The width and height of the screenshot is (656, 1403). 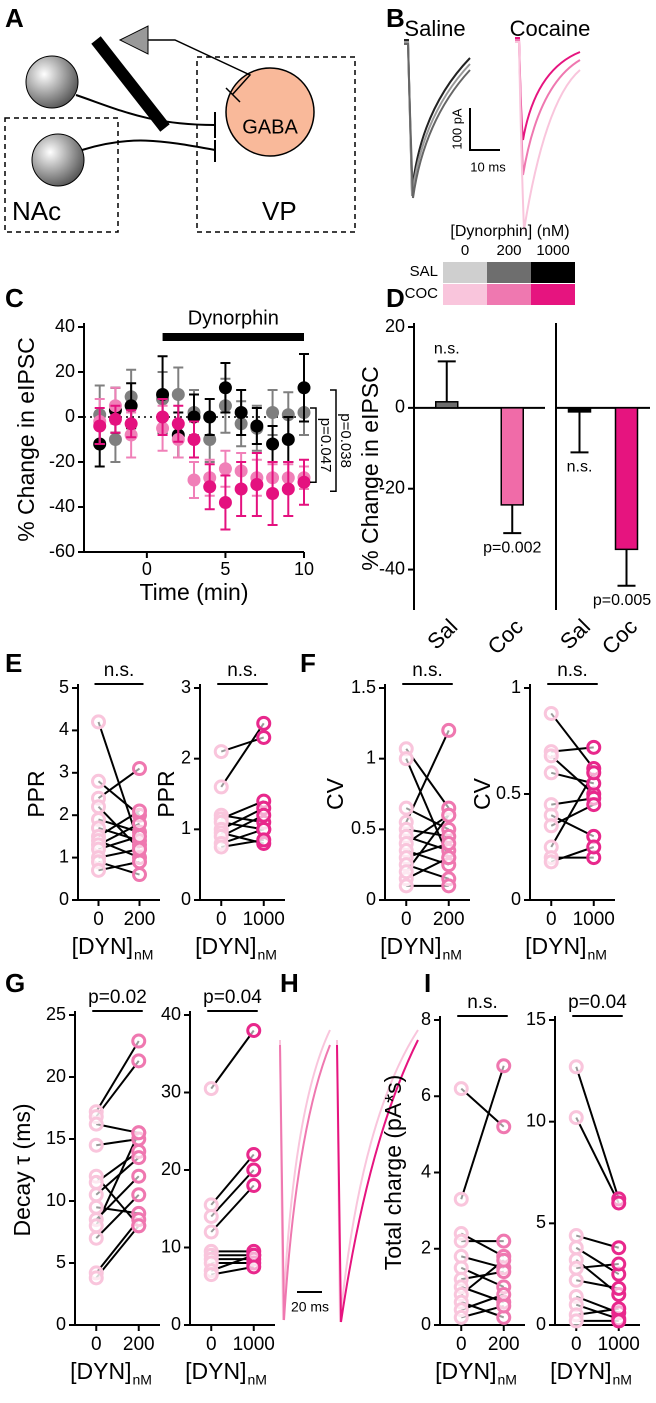 What do you see at coordinates (437, 121) in the screenshot?
I see `trace` at bounding box center [437, 121].